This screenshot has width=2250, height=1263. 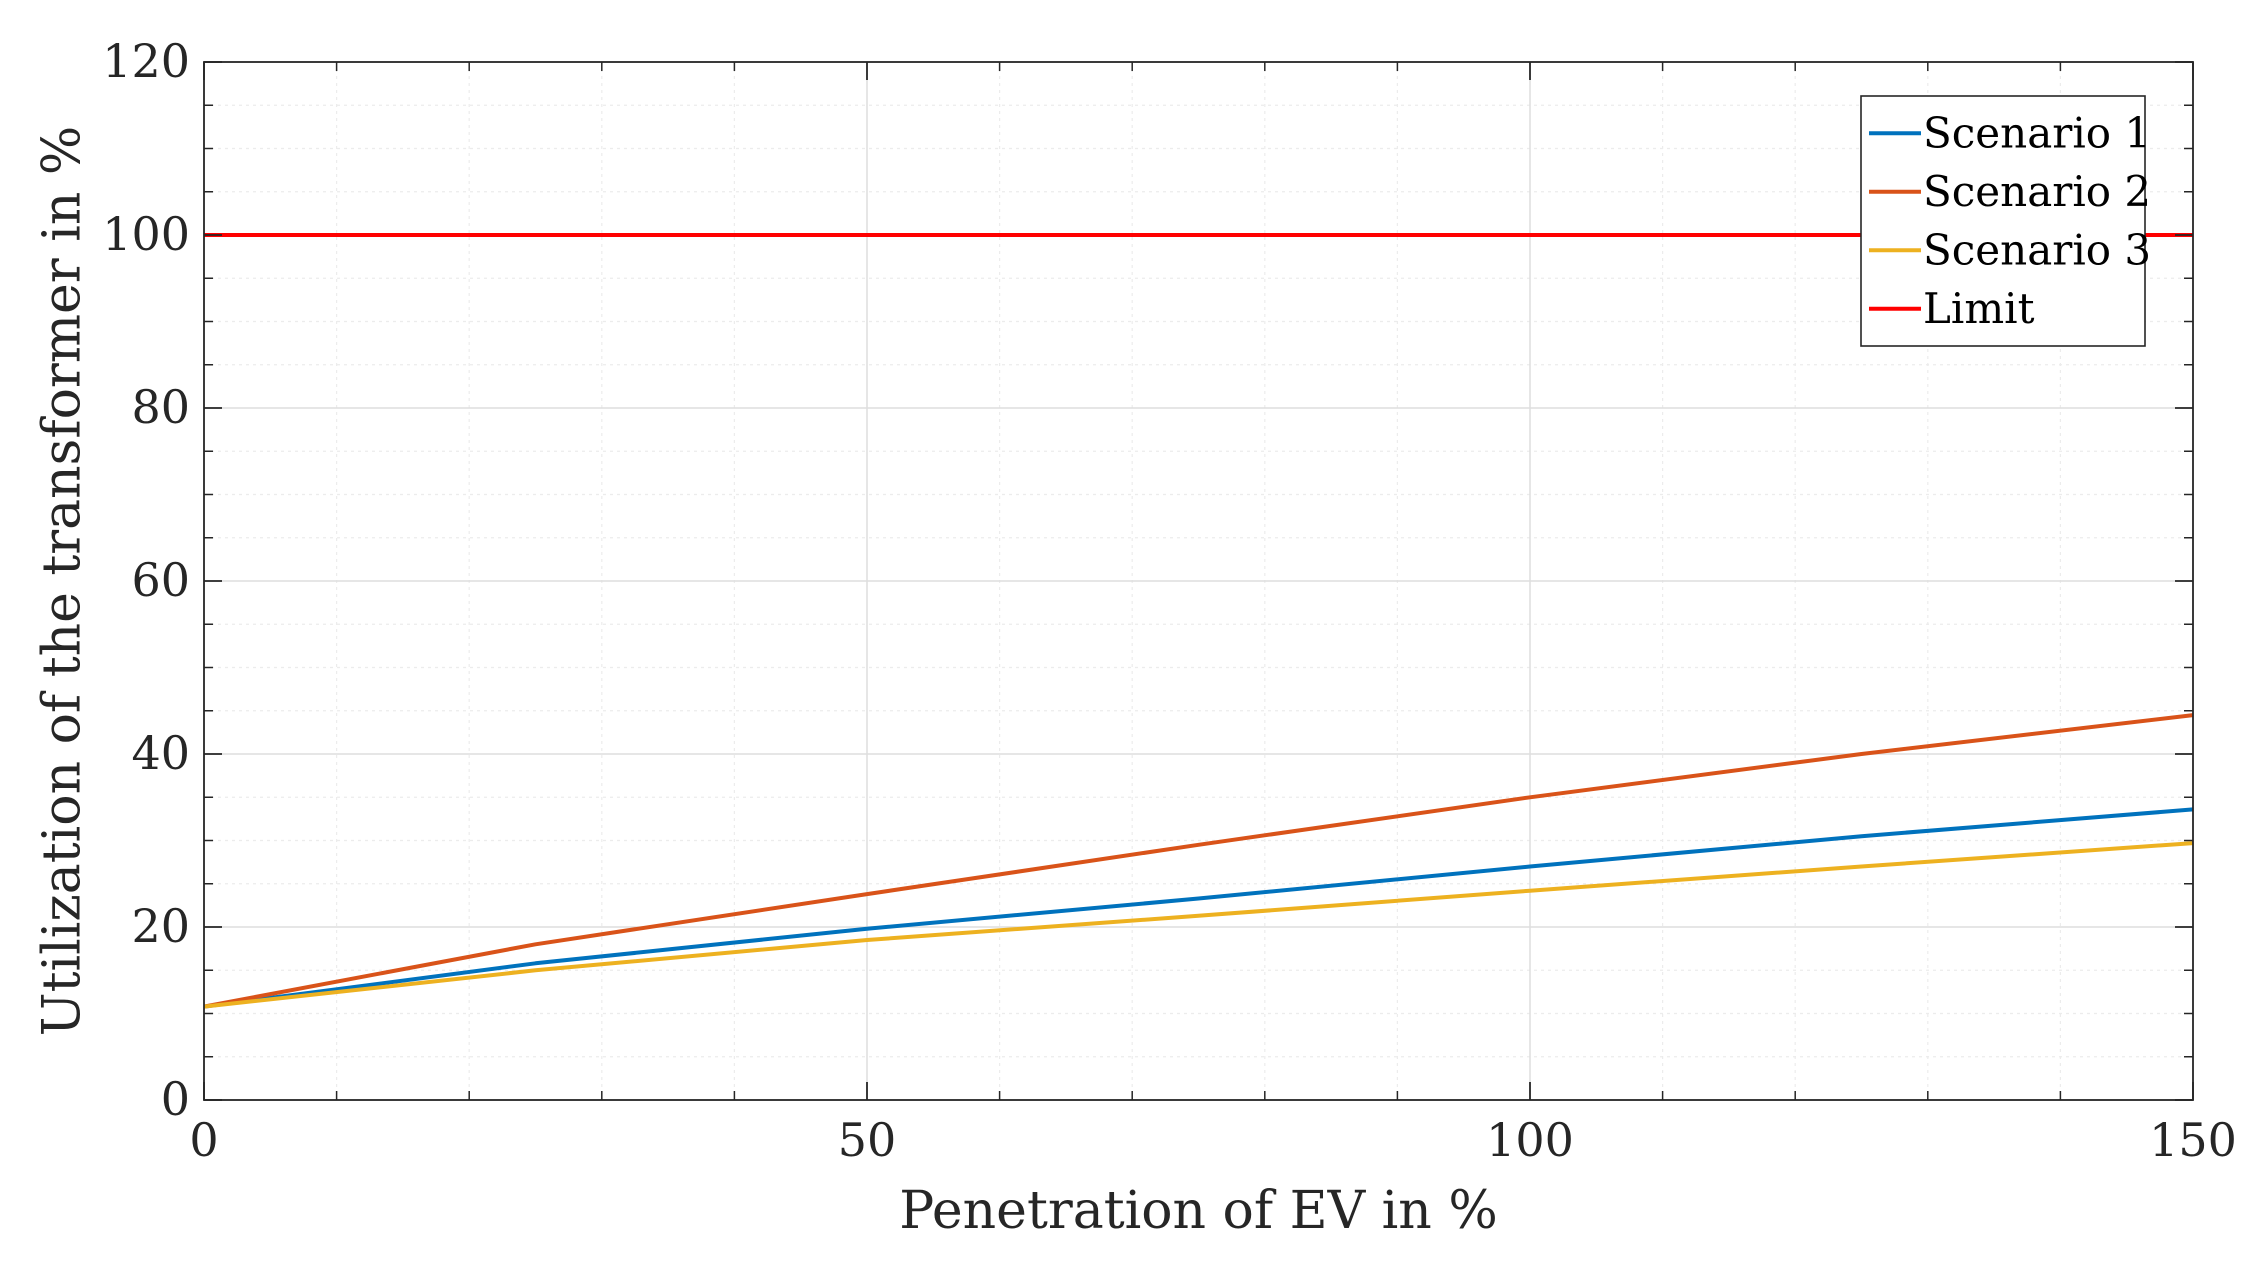 What do you see at coordinates (146, 234) in the screenshot?
I see `y-tick-label: 100` at bounding box center [146, 234].